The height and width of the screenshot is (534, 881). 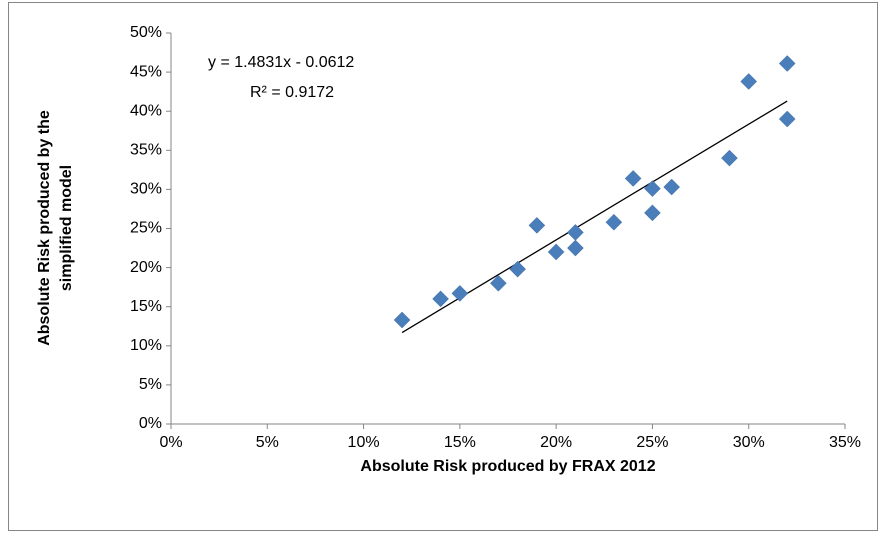 What do you see at coordinates (292, 92) in the screenshot?
I see `r-squared: R² = 0.9172` at bounding box center [292, 92].